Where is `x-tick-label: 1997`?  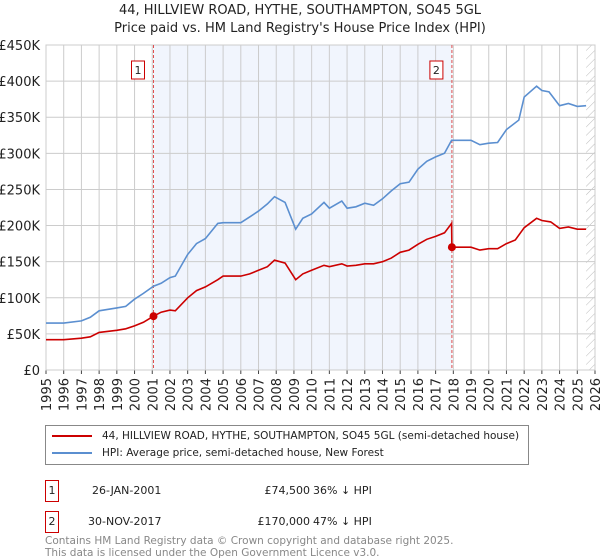
x-tick-label: 1997 is located at coordinates (82, 394).